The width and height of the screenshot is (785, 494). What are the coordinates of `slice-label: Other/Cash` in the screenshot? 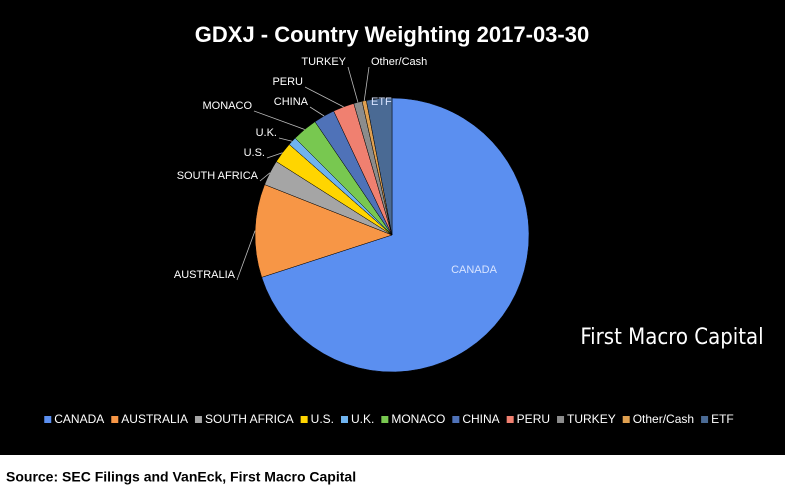 It's located at (399, 62).